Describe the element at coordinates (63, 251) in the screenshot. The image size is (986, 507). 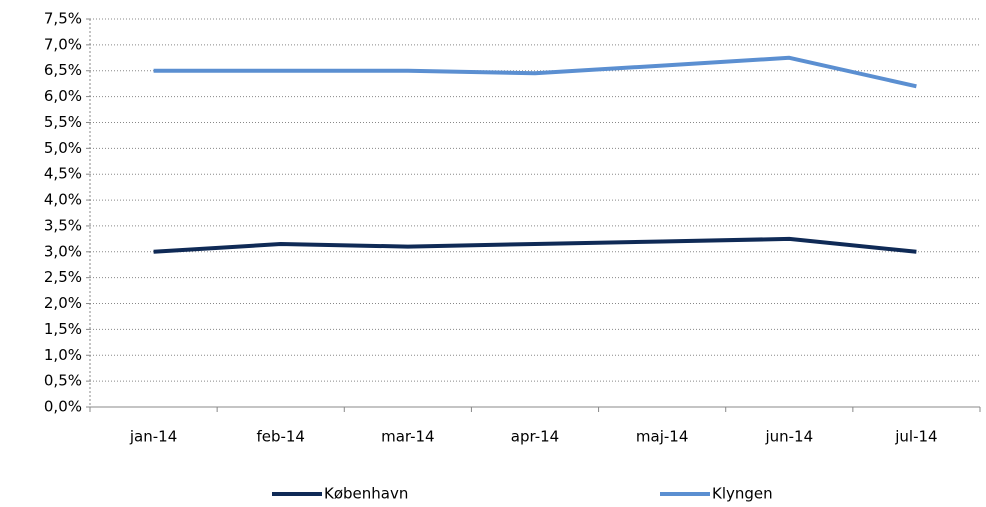
I see `y-tick-label: 3,0%` at that location.